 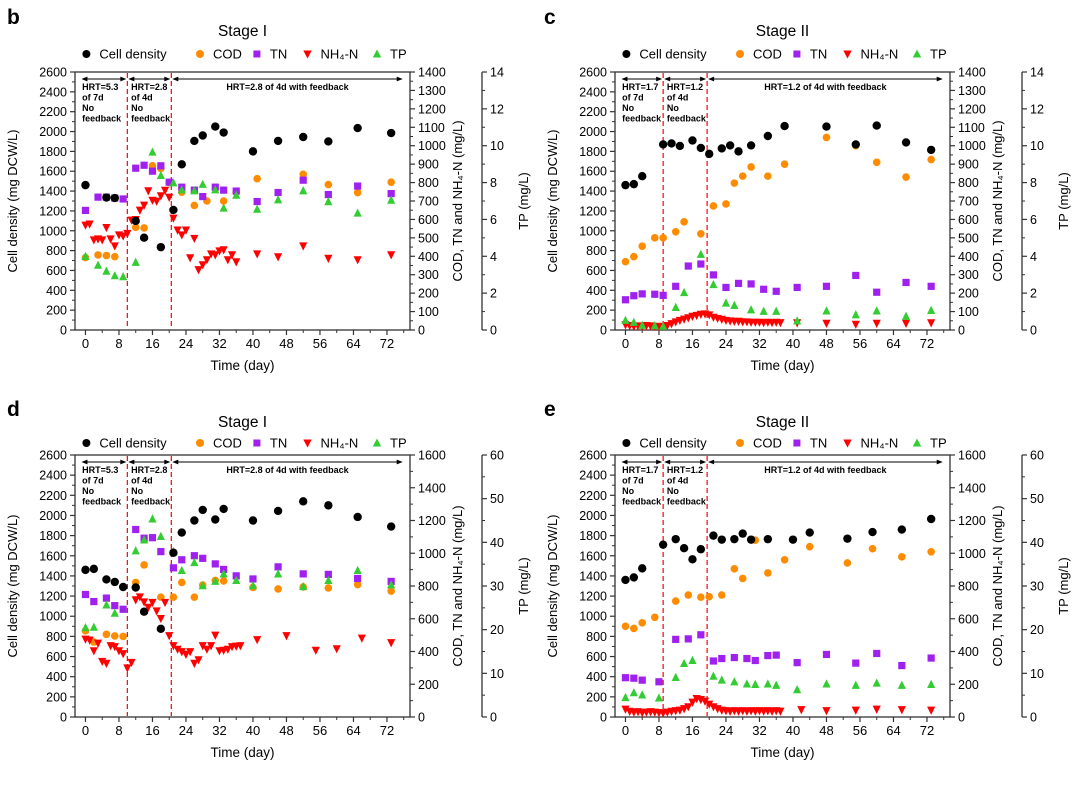 What do you see at coordinates (778, 289) in the screenshot?
I see `series-tp` at bounding box center [778, 289].